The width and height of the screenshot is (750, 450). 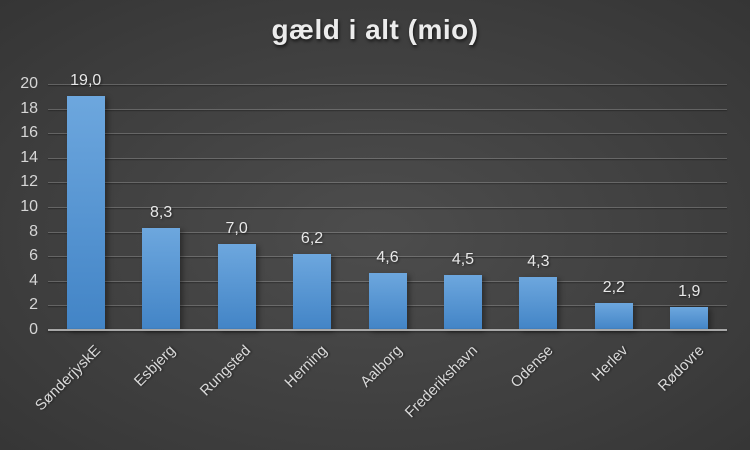 I want to click on category-label: SønderjyskE, so click(x=67, y=378).